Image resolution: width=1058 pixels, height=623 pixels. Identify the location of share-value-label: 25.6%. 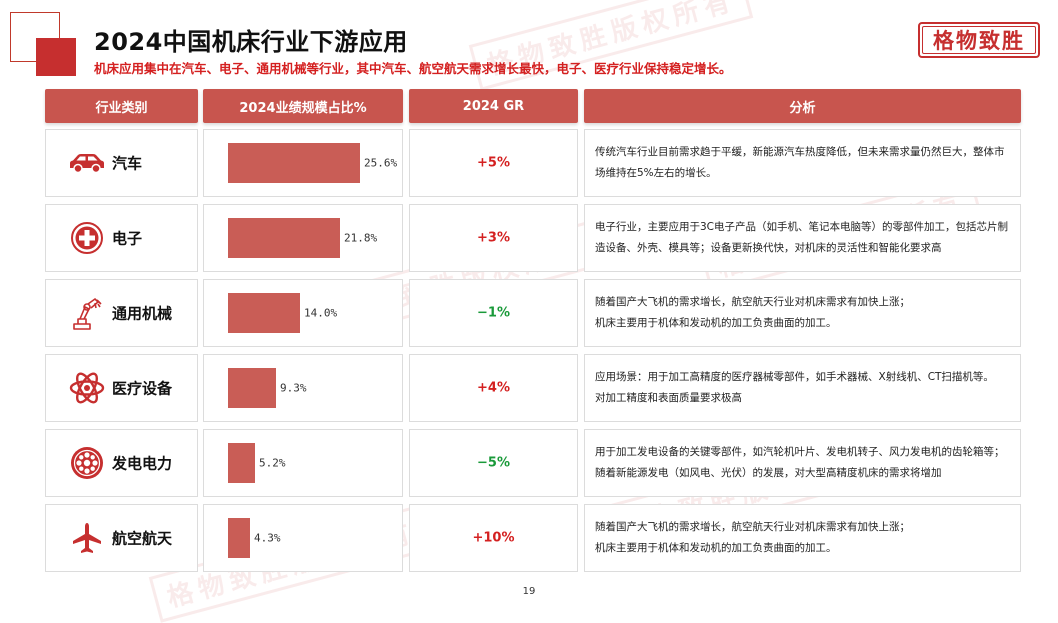
(381, 163).